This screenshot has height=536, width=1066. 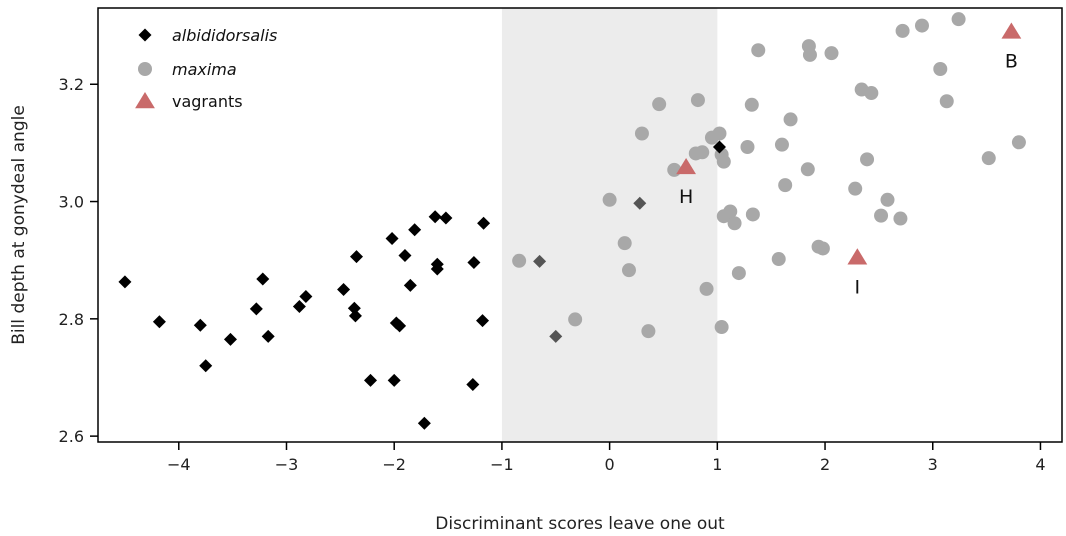 I want to click on legend-symbol-maxima, so click(x=145, y=69).